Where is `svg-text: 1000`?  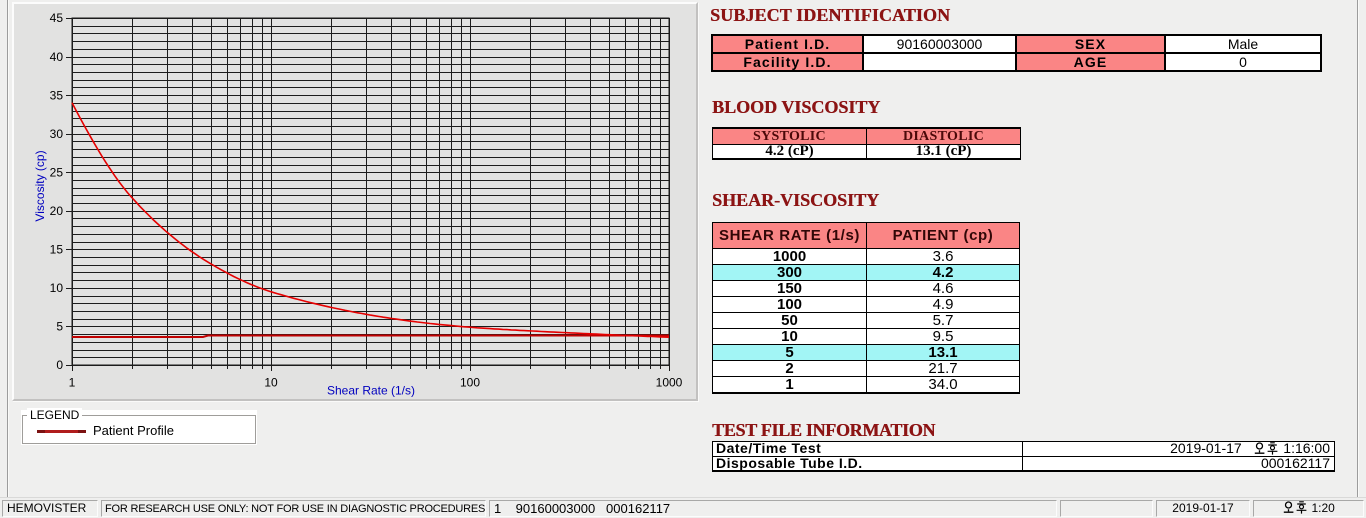
svg-text: 1000 is located at coordinates (669, 383).